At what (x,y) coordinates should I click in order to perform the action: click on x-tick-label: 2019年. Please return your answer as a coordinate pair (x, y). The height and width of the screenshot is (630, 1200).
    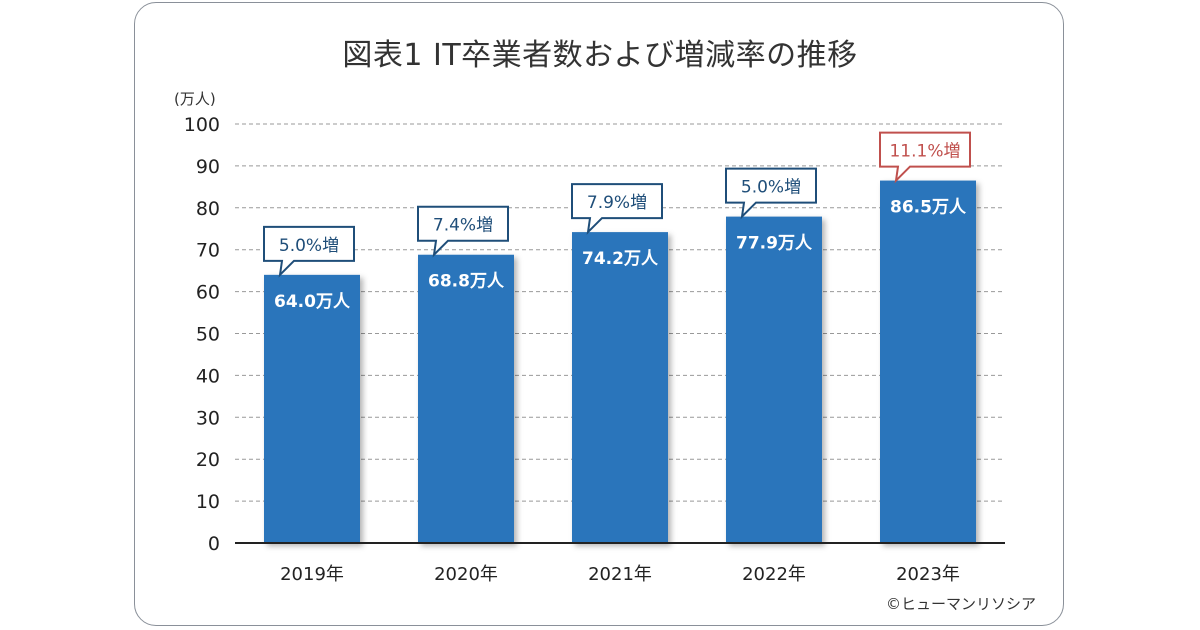
    Looking at the image, I should click on (312, 574).